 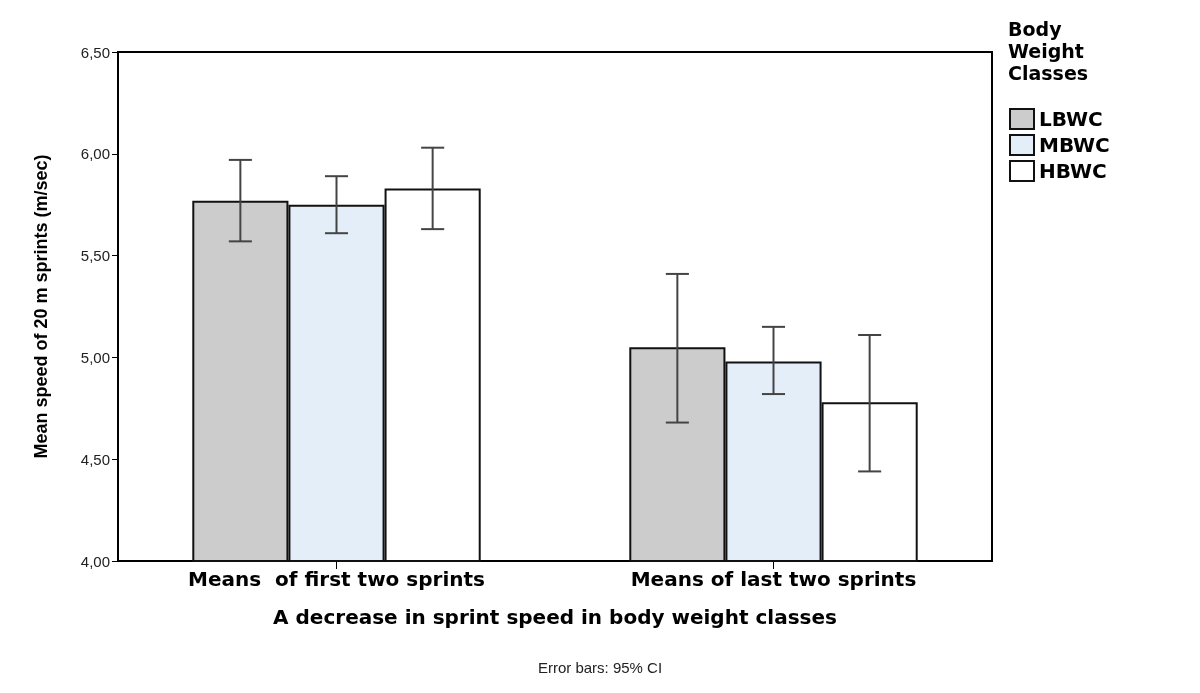 What do you see at coordinates (95, 561) in the screenshot?
I see `y-tick-label: 4,00` at bounding box center [95, 561].